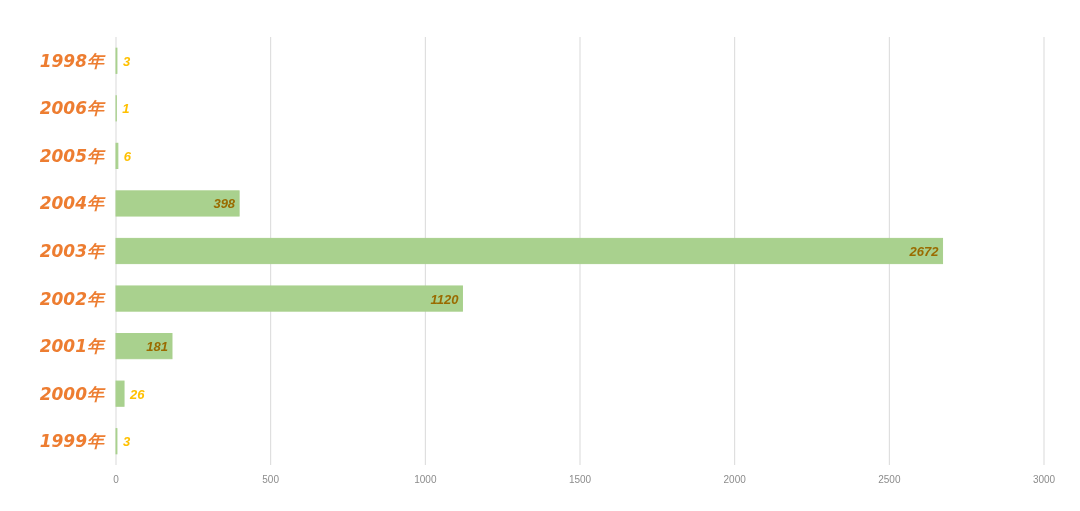 The height and width of the screenshot is (511, 1080). Describe the element at coordinates (224, 204) in the screenshot. I see `data-label: 398` at that location.